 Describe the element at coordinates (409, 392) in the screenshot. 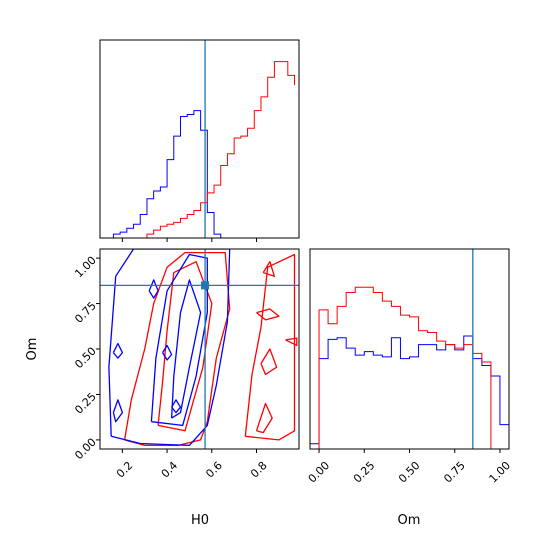

I see `histogram-om-blue` at that location.